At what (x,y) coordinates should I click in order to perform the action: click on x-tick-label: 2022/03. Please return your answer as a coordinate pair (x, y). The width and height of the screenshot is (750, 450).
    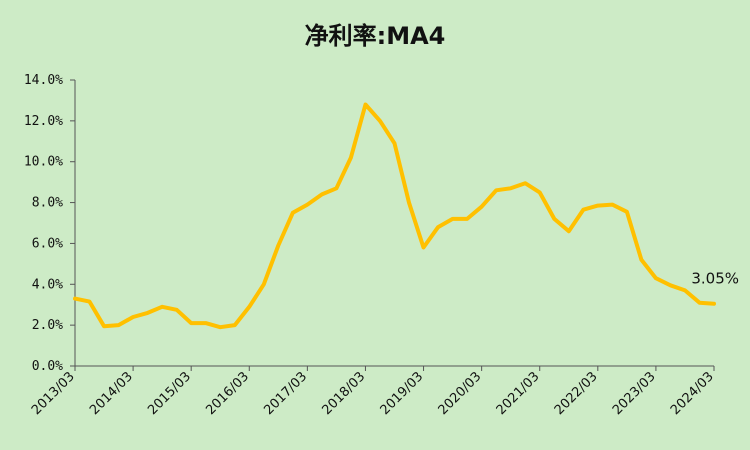
    Looking at the image, I should click on (576, 393).